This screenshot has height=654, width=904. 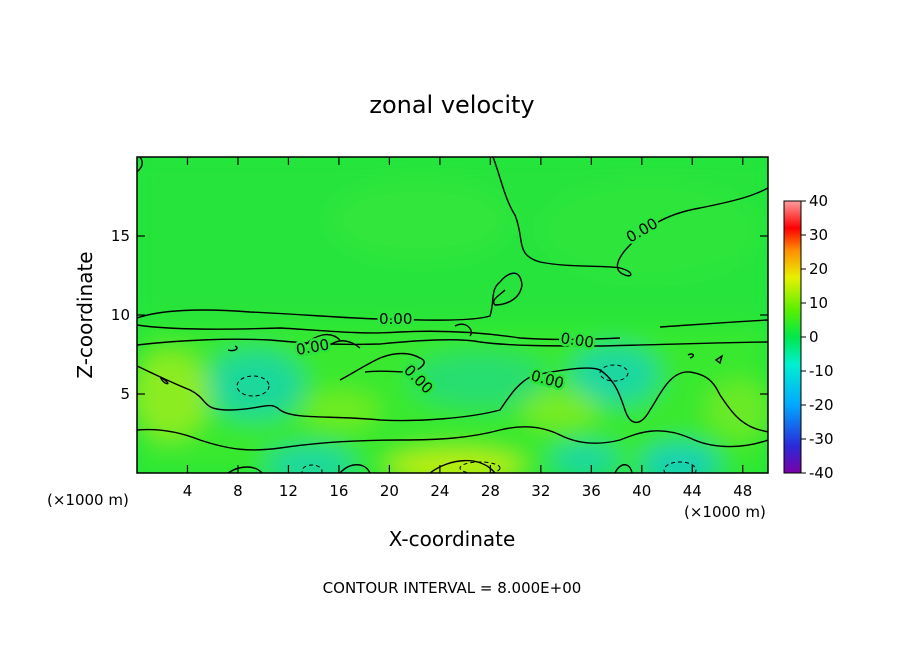 I want to click on colorbar-tick-label: 30, so click(x=818, y=235).